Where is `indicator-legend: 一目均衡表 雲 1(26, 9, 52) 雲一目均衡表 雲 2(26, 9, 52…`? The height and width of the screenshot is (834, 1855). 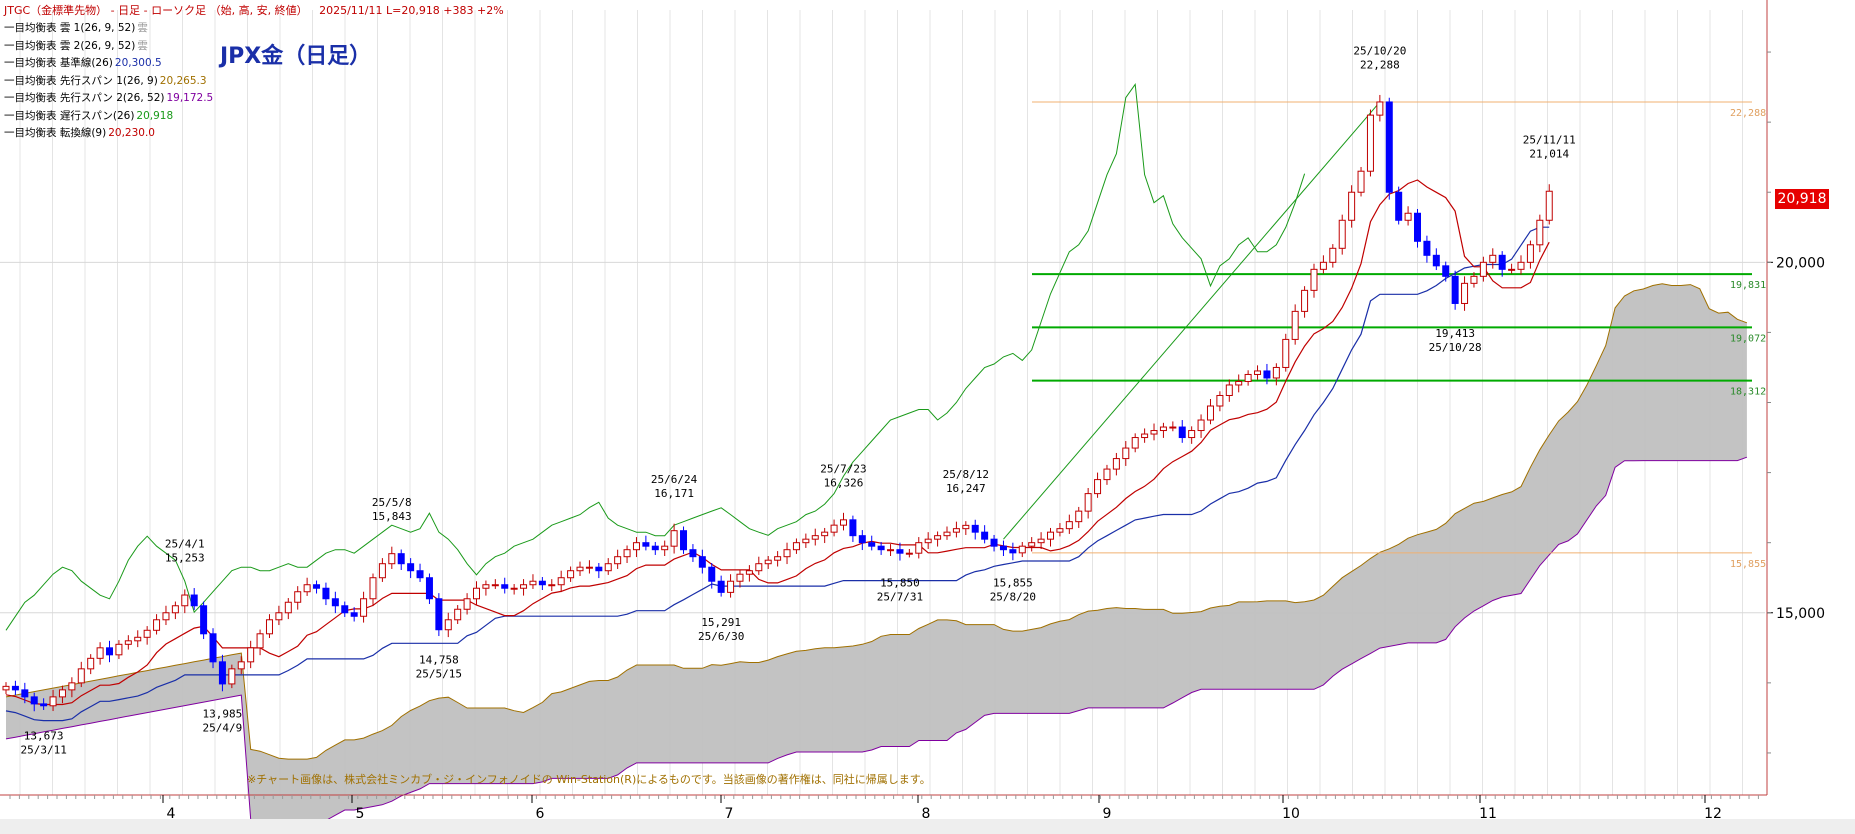
indicator-legend: 一目均衡表 雲 1(26, 9, 52) 雲一目均衡表 雲 2(26, 9, 52… is located at coordinates (108, 81).